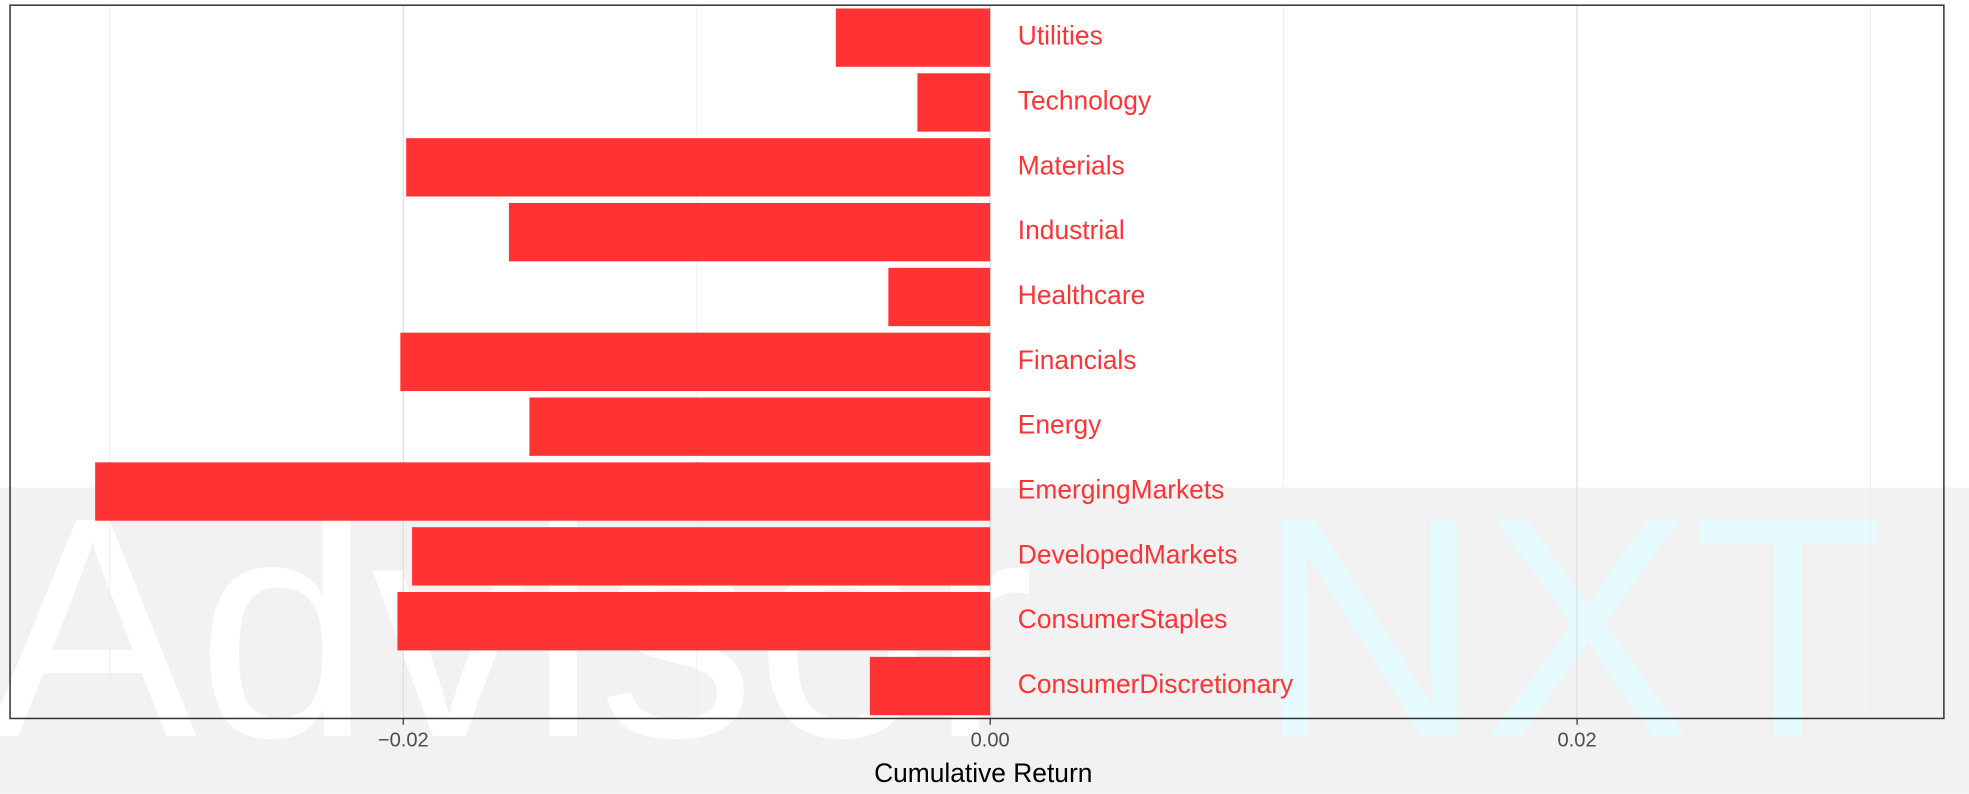  I want to click on bar-label: Materials, so click(1071, 165).